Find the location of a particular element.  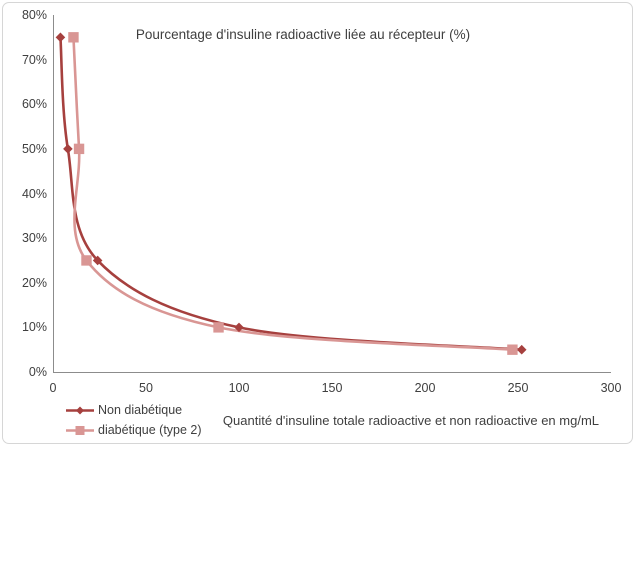

y-tick-label: 10% is located at coordinates (34, 327).